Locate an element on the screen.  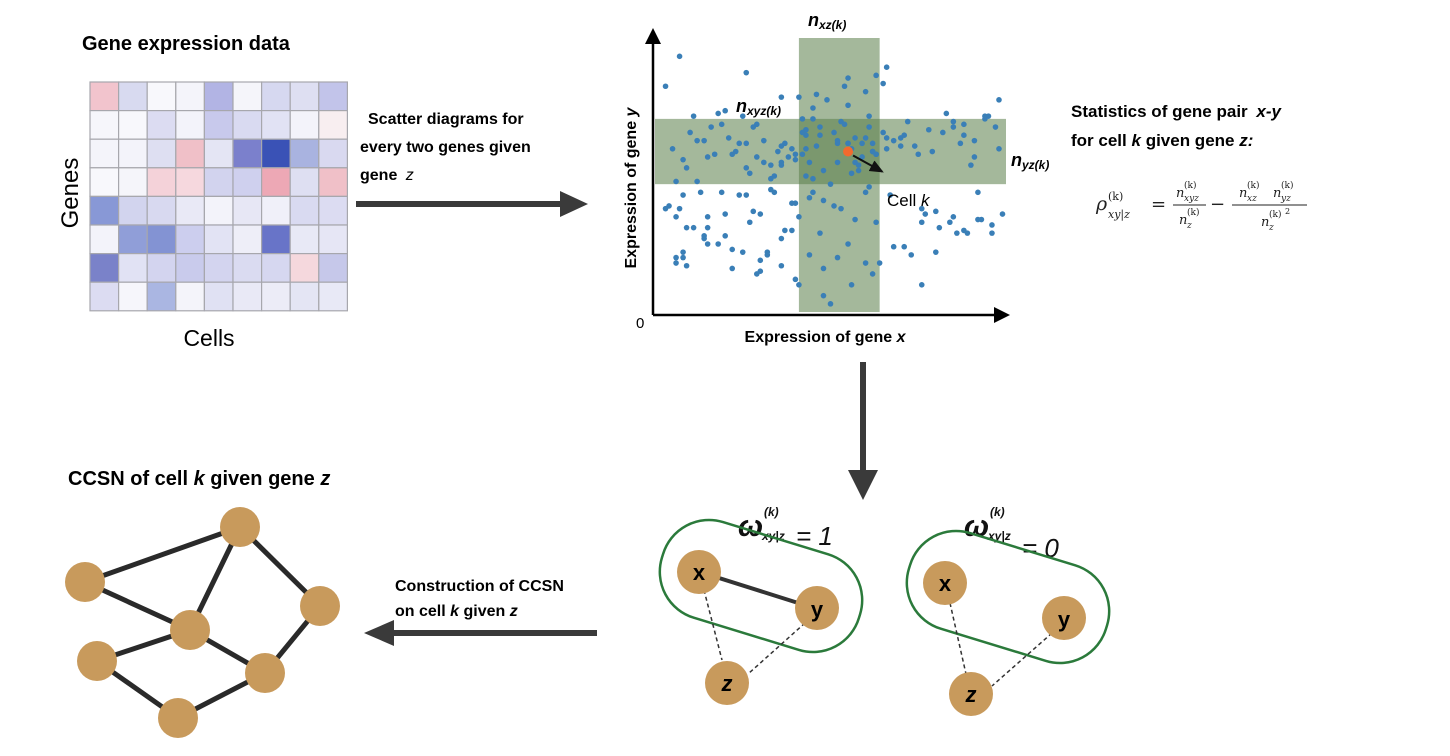
arrow2-given: given is located at coordinates (485, 611).